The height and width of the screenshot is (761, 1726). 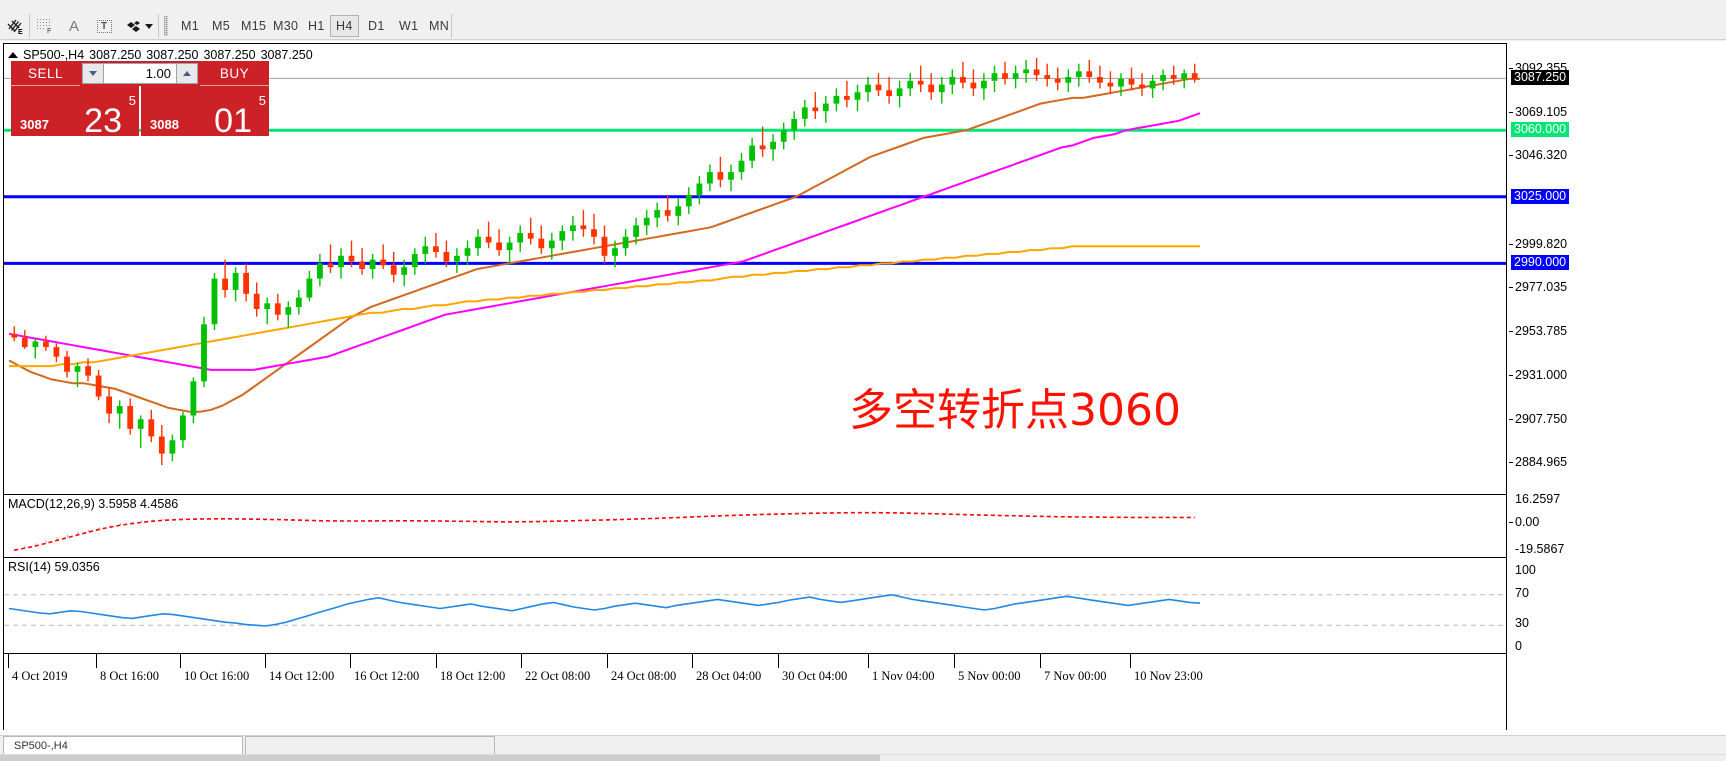 What do you see at coordinates (1525, 570) in the screenshot?
I see `rsi-tick-label: 100` at bounding box center [1525, 570].